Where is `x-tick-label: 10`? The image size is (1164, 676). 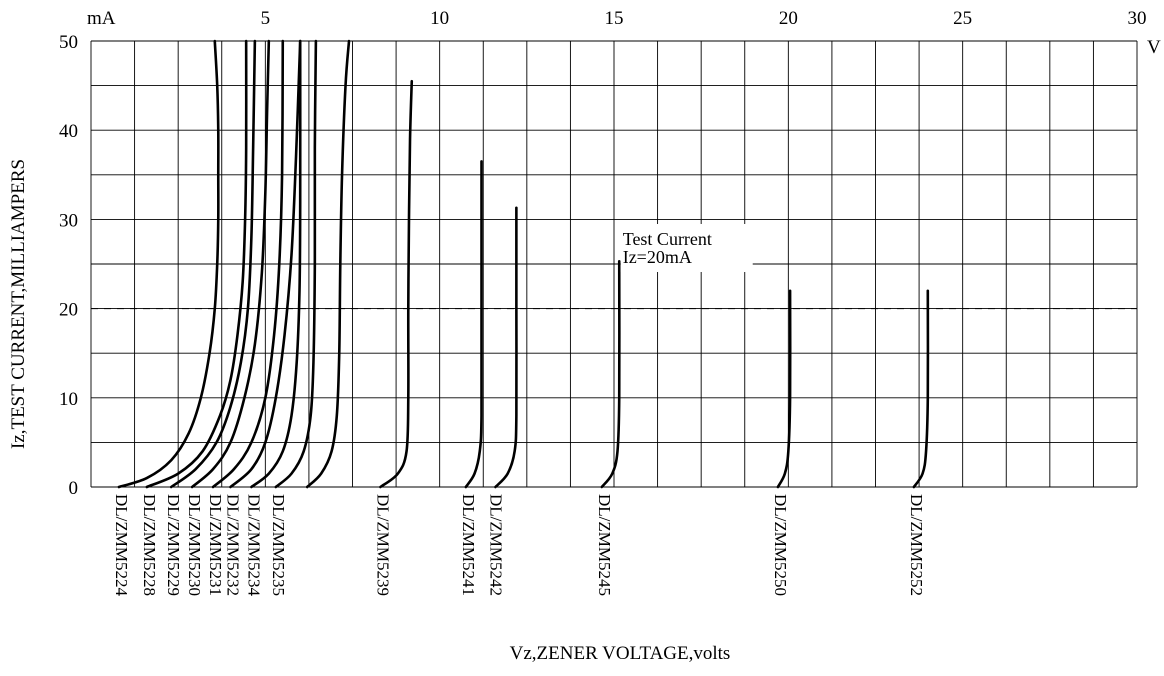 x-tick-label: 10 is located at coordinates (439, 18).